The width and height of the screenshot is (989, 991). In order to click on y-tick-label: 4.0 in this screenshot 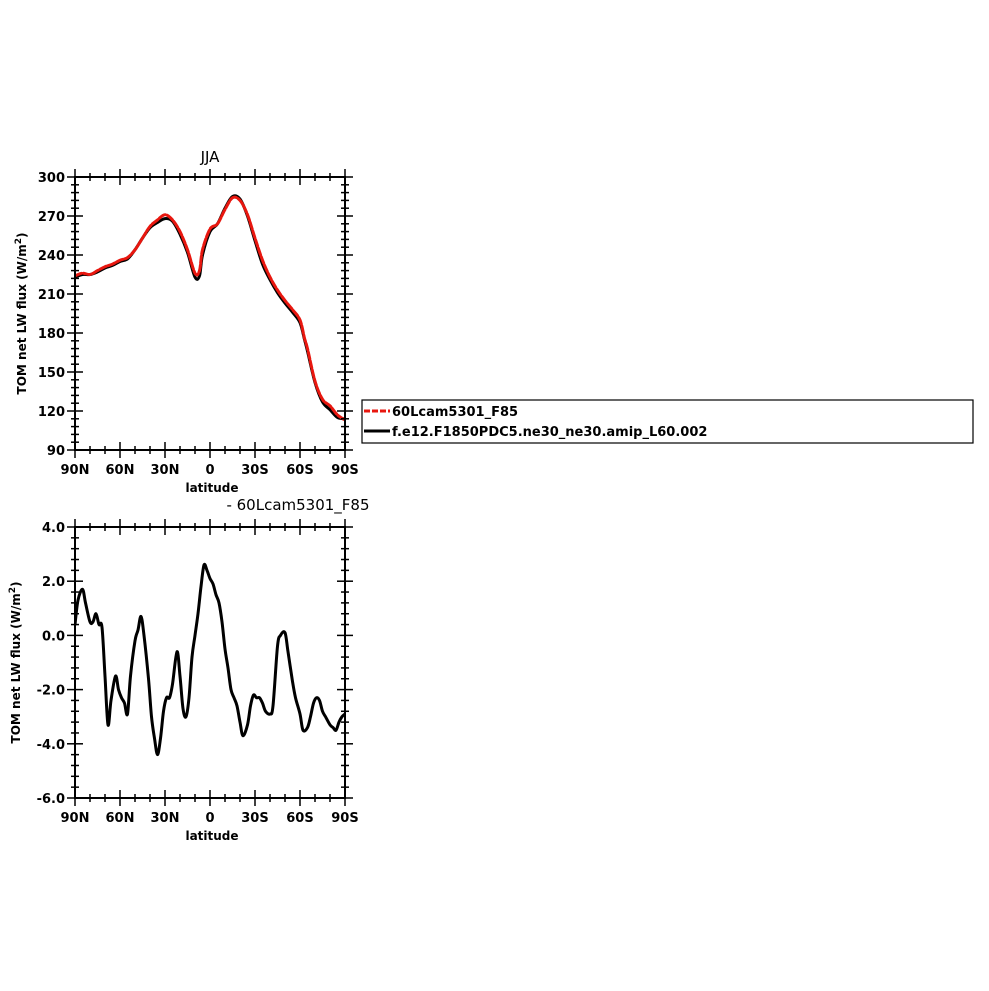, I will do `click(53, 528)`.